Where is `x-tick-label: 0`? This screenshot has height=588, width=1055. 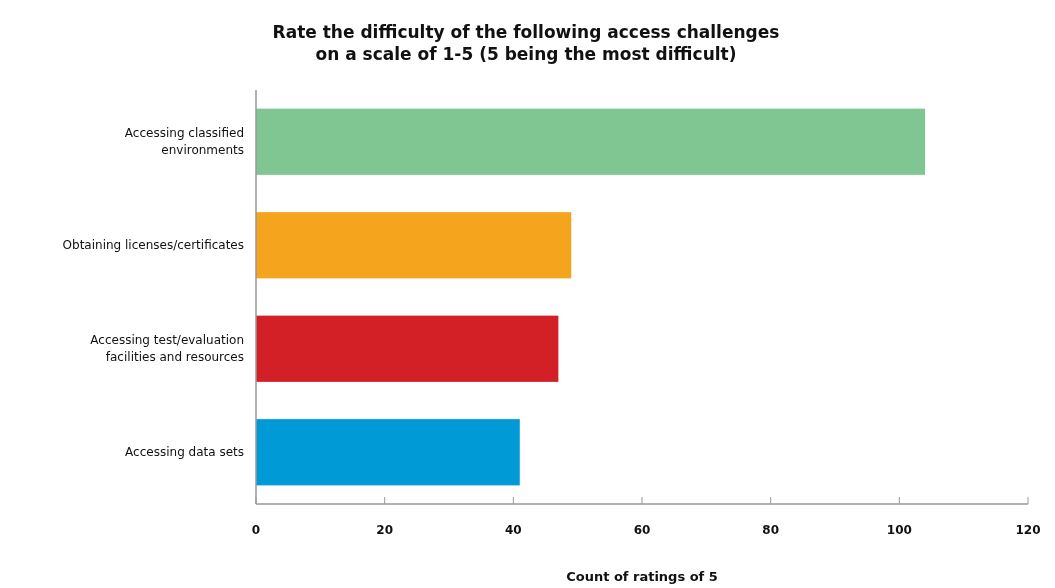 x-tick-label: 0 is located at coordinates (256, 530).